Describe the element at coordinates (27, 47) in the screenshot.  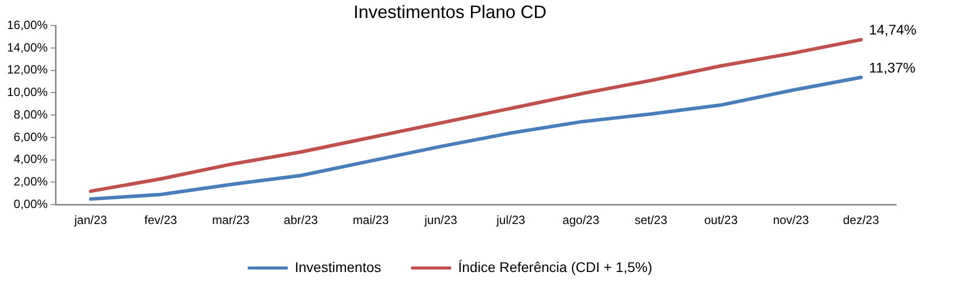
I see `y-tick-label: 14,00%` at that location.